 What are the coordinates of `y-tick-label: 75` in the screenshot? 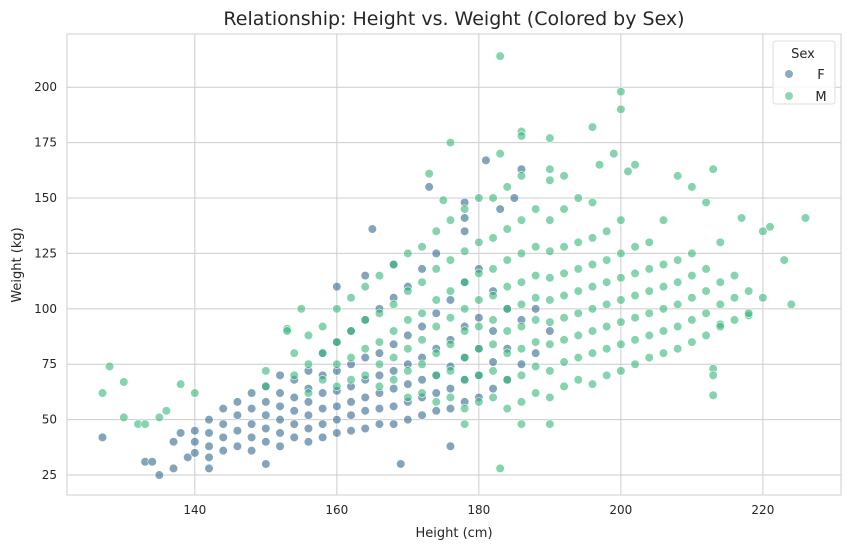 It's located at (49, 364).